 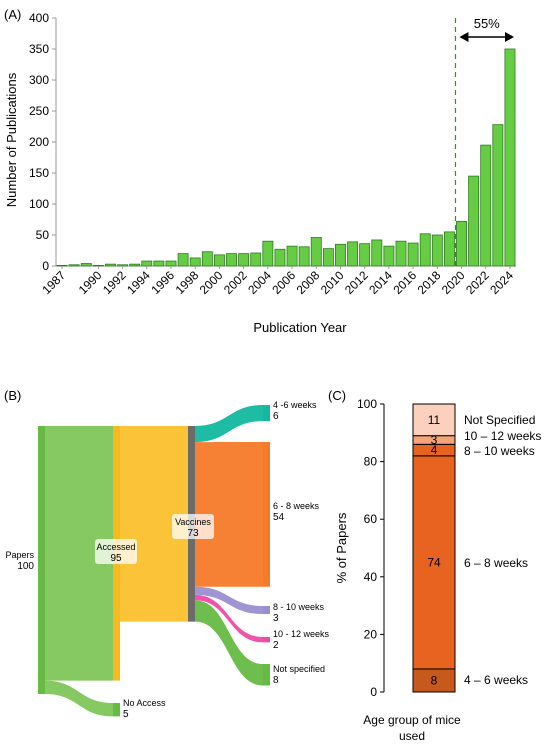 I want to click on link-papers-accessed, so click(x=79, y=553).